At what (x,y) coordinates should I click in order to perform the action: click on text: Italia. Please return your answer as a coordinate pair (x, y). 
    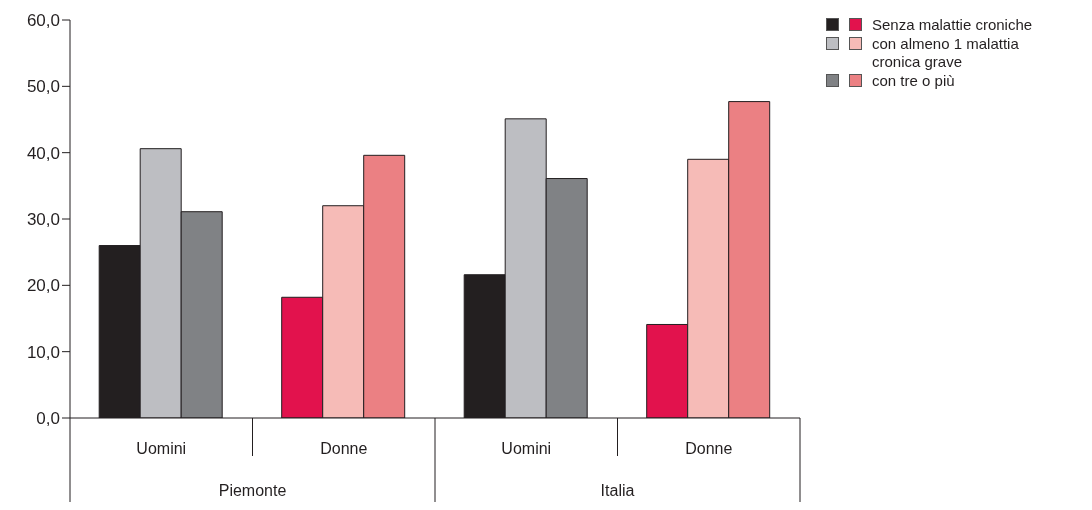
    Looking at the image, I should click on (617, 490).